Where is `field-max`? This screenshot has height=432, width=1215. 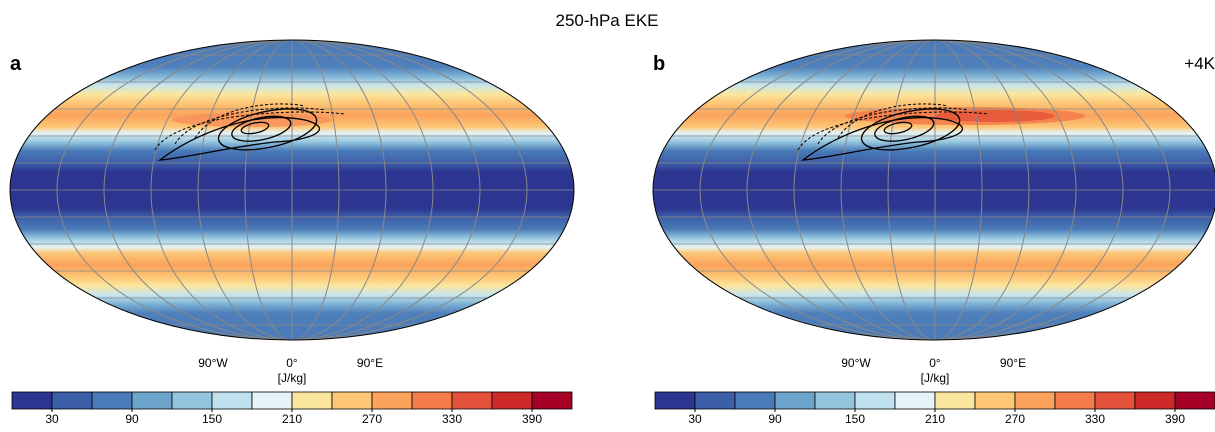
field-max is located at coordinates (995, 116).